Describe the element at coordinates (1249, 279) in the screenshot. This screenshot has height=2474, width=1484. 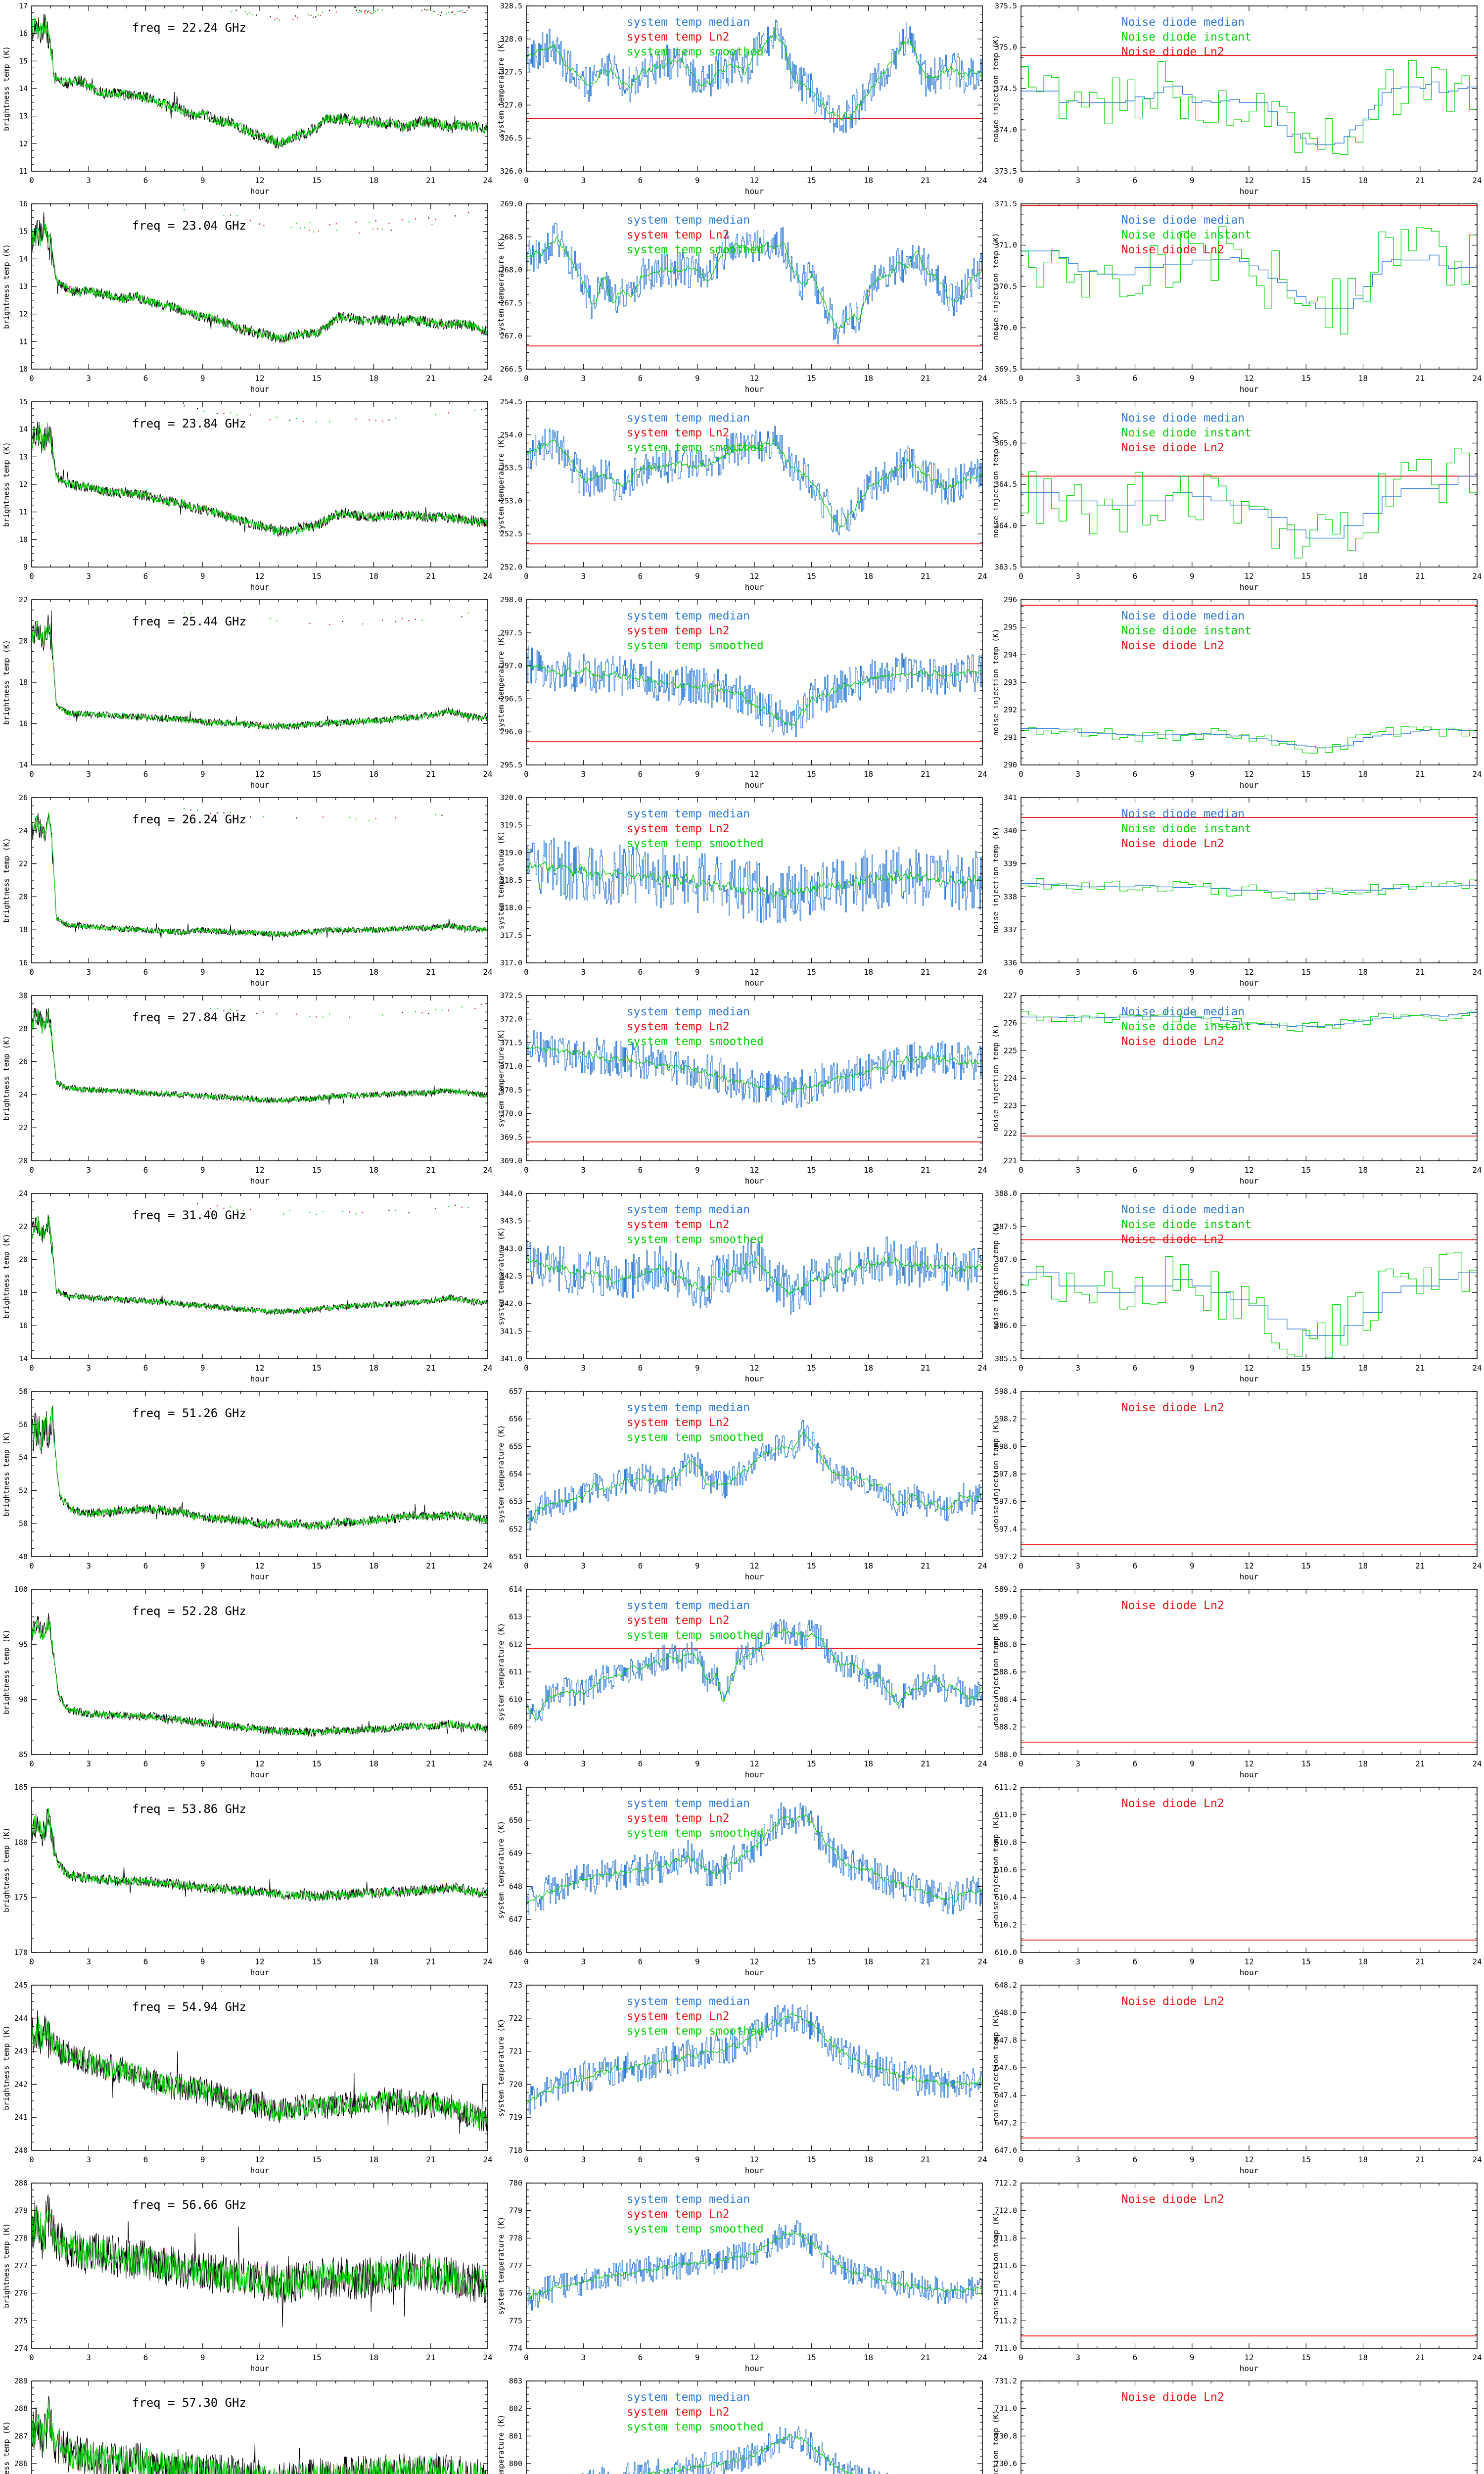
I see `noise-diode-median-trace` at that location.